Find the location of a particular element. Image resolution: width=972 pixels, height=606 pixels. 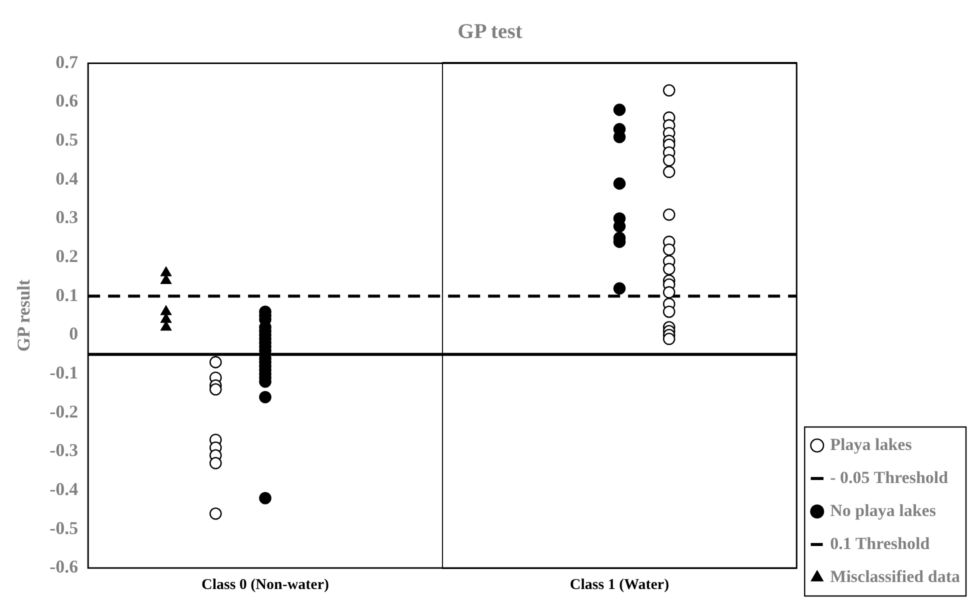

y-tick-label: -0.5 is located at coordinates (64, 528).